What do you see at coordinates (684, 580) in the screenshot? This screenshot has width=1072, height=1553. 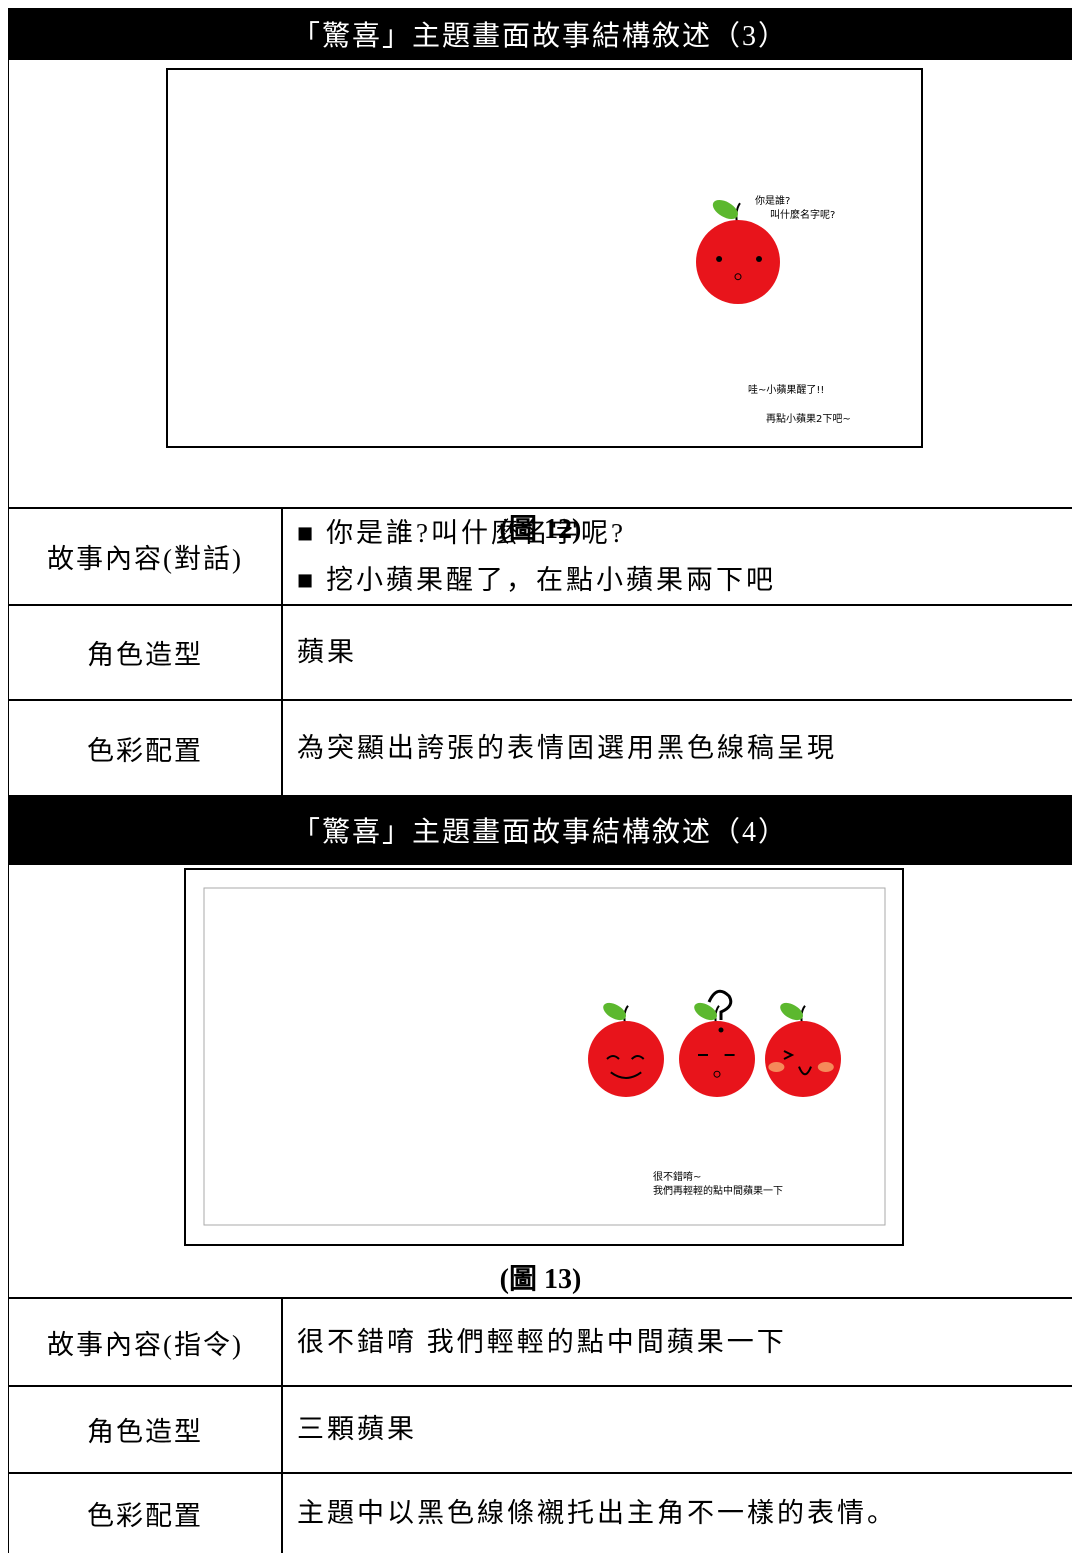 I see `row-item: 挖小蘋果醒了，在點小蘋果兩下吧` at bounding box center [684, 580].